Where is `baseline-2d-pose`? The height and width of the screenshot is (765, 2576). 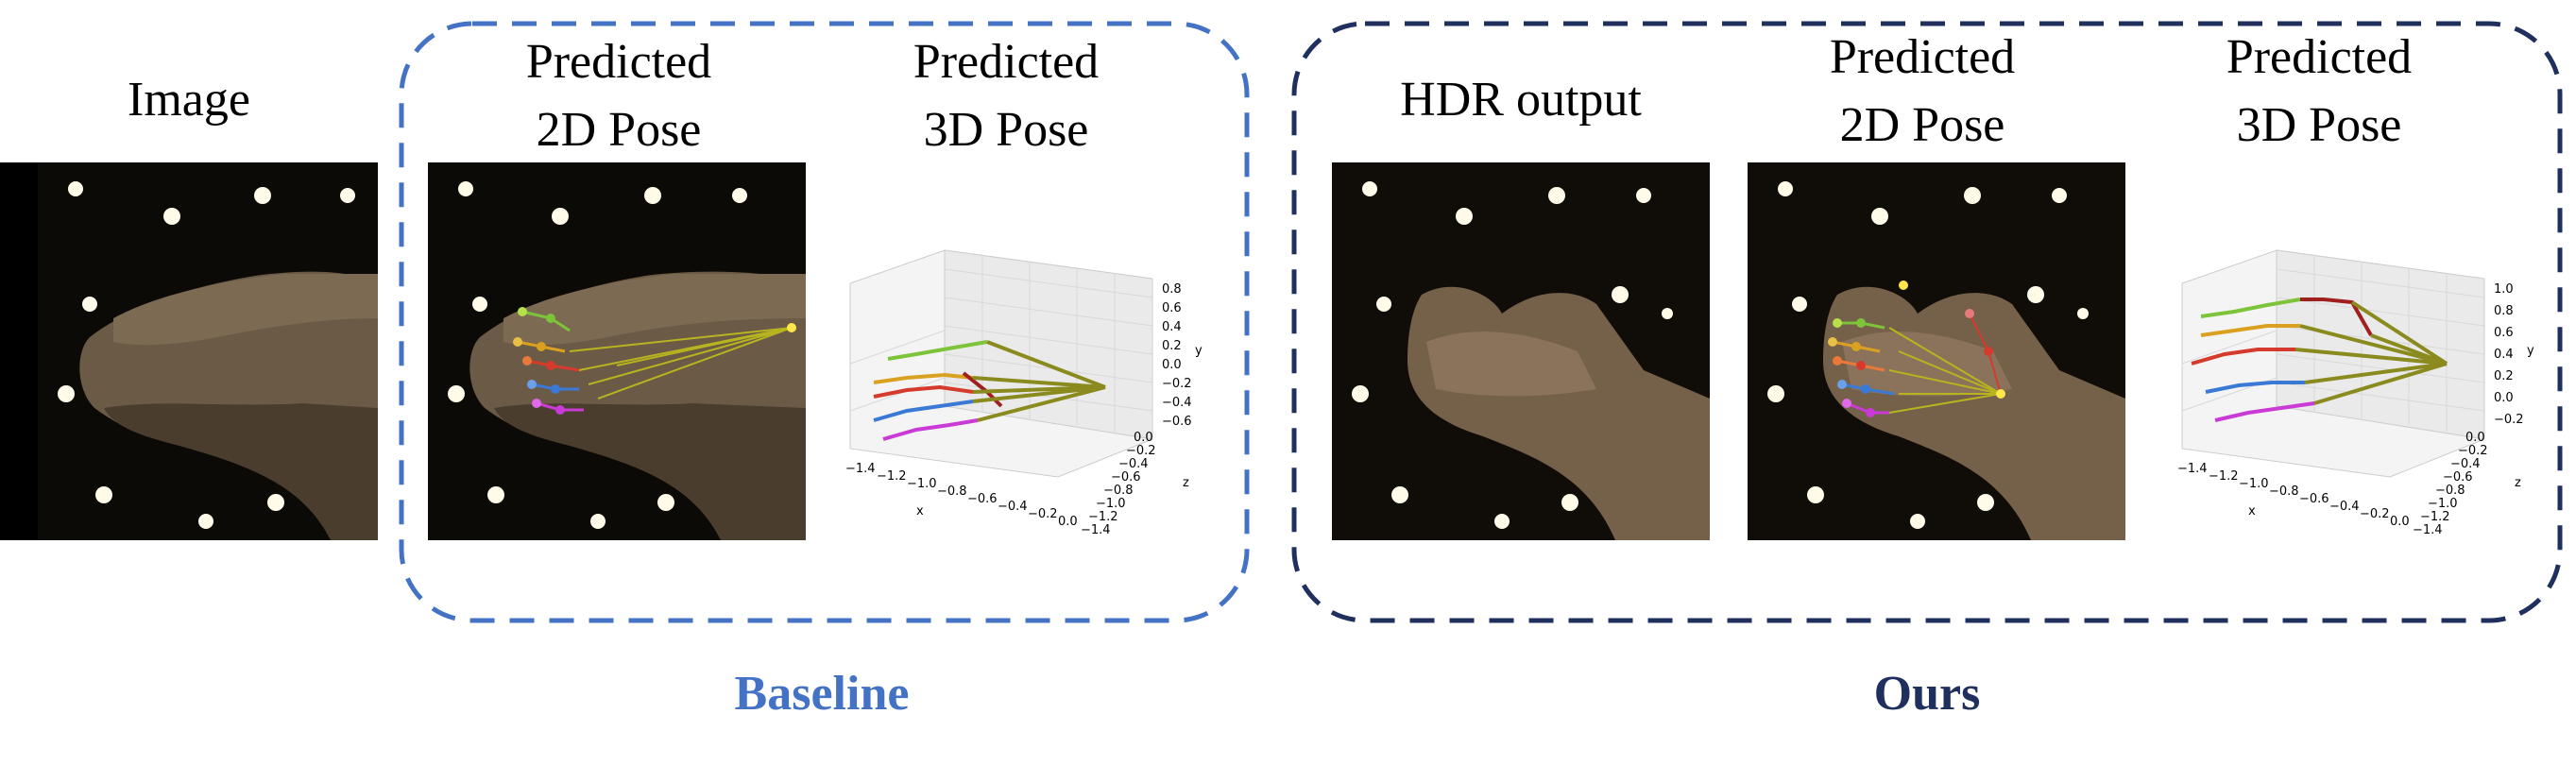
baseline-2d-pose is located at coordinates (617, 351).